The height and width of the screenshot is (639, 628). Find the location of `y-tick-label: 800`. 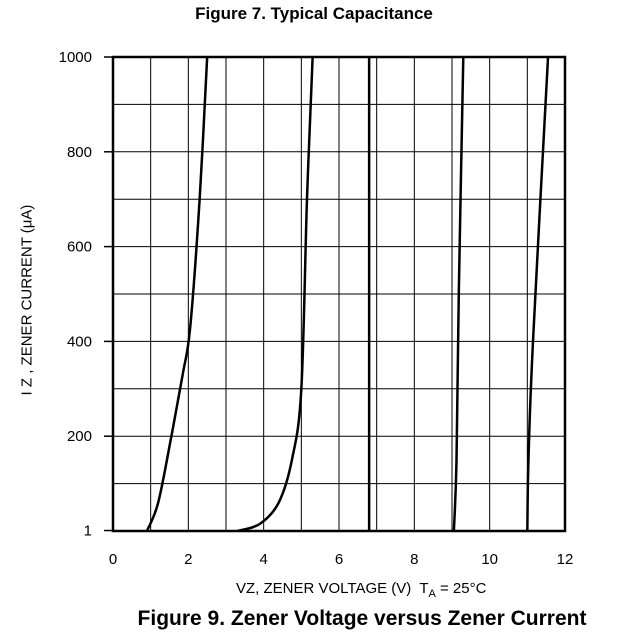

y-tick-label: 800 is located at coordinates (79, 152).